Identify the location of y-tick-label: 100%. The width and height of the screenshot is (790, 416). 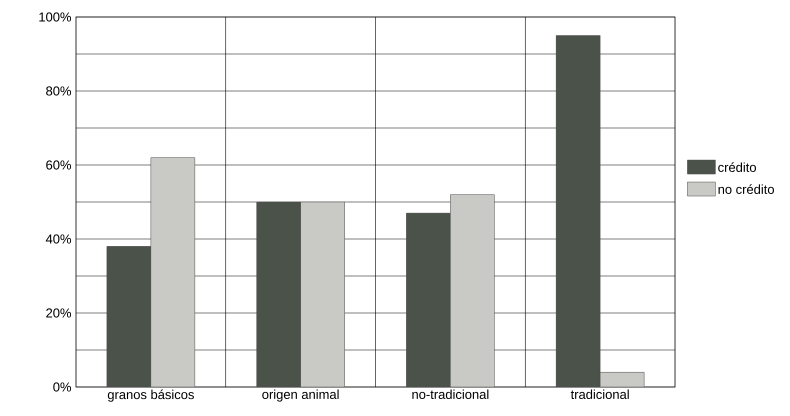
(55, 17).